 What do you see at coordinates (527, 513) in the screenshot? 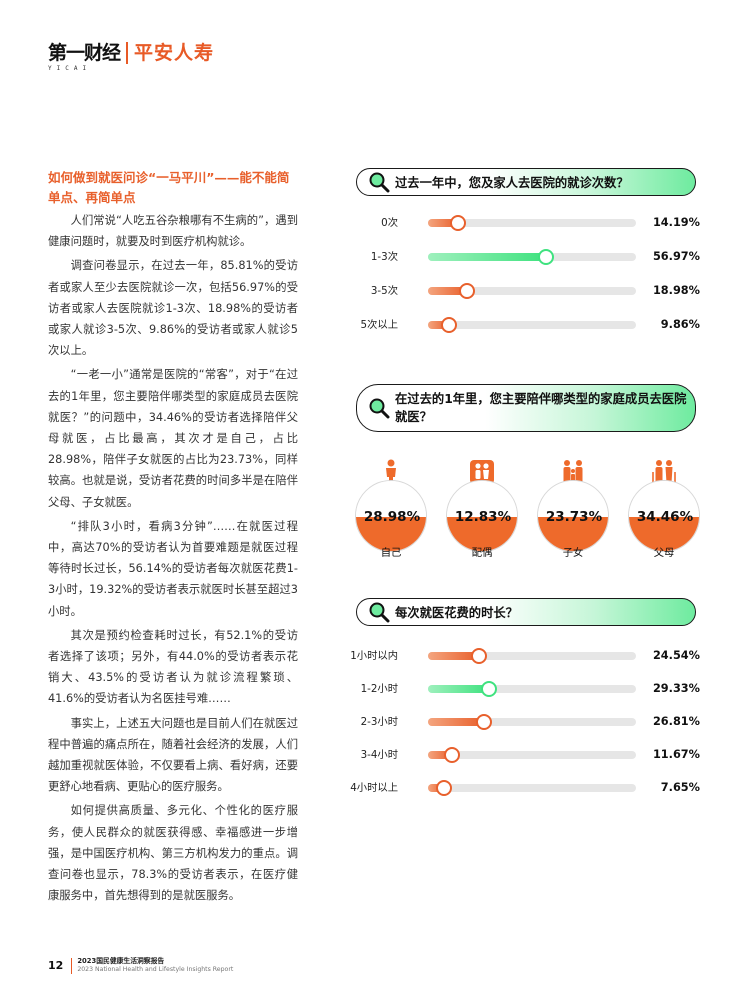
I see `companion-circles: 28.98% 自己 12.83% 配偶 23.73% 子女 34.46% 父母` at bounding box center [527, 513].